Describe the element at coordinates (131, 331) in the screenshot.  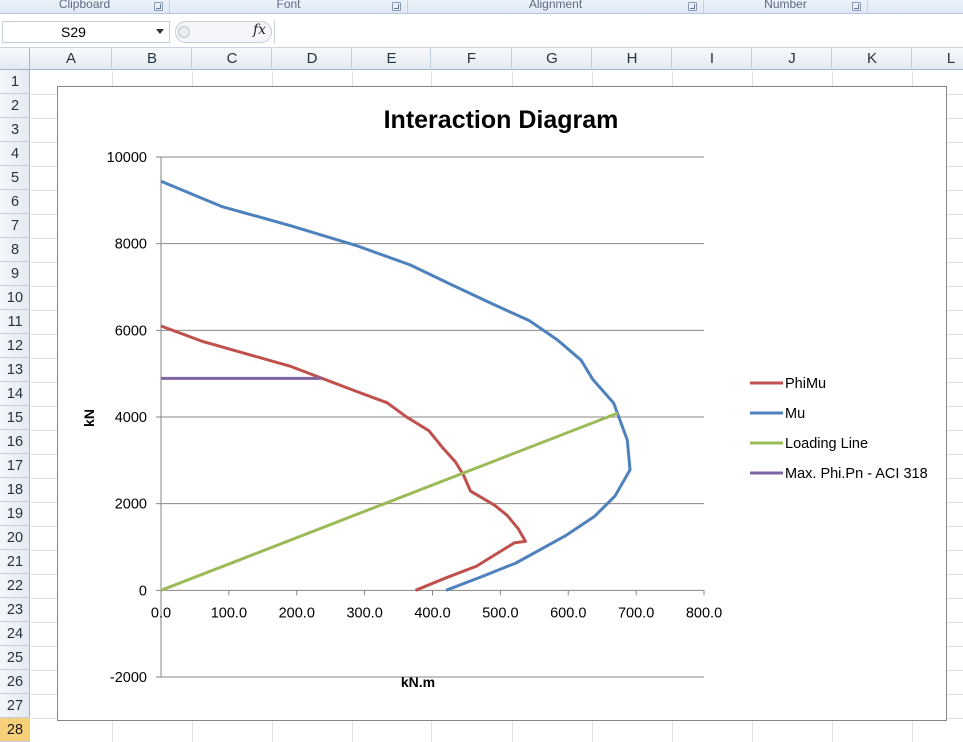
I see `y-tick-label: 6000` at that location.